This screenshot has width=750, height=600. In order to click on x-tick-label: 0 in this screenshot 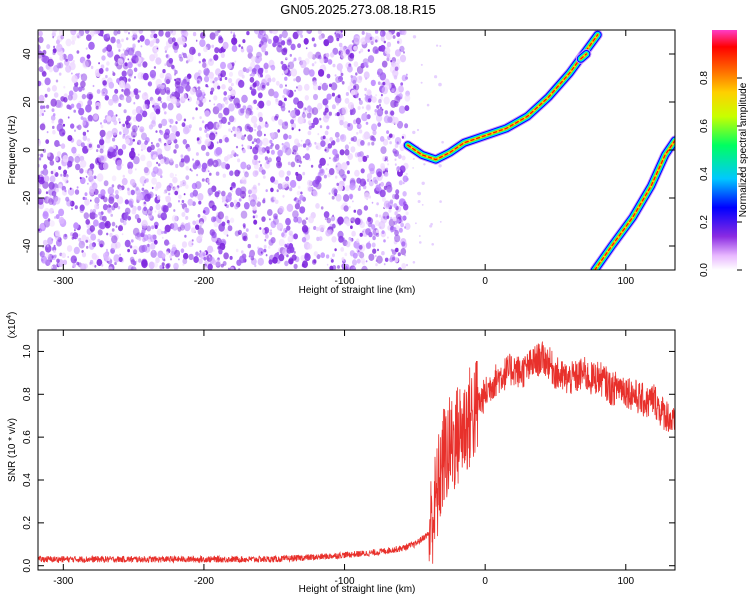, I will do `click(485, 581)`.